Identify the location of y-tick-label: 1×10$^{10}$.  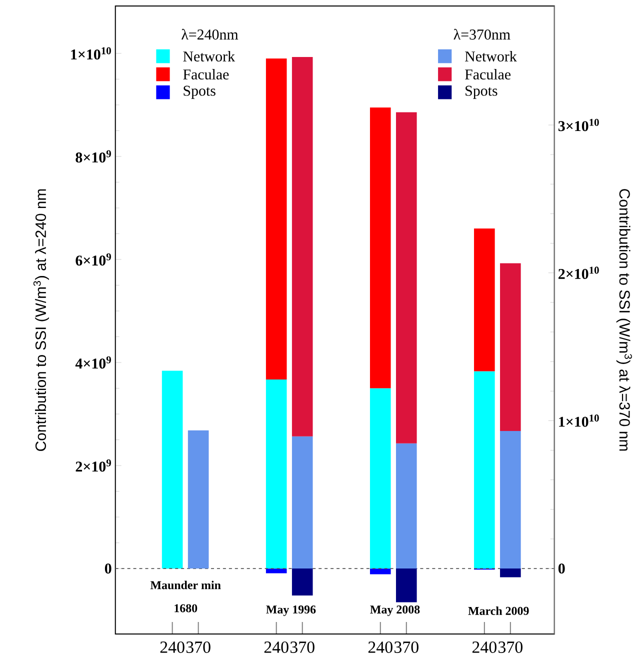
(90, 53).